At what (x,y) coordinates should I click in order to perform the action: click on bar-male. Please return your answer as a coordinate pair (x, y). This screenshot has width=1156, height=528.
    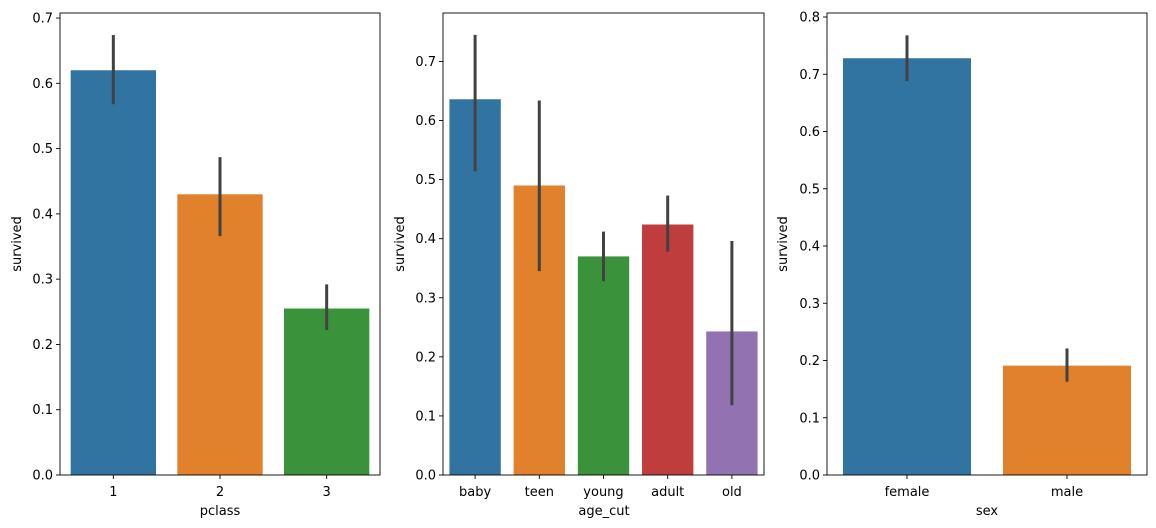
    Looking at the image, I should click on (1067, 420).